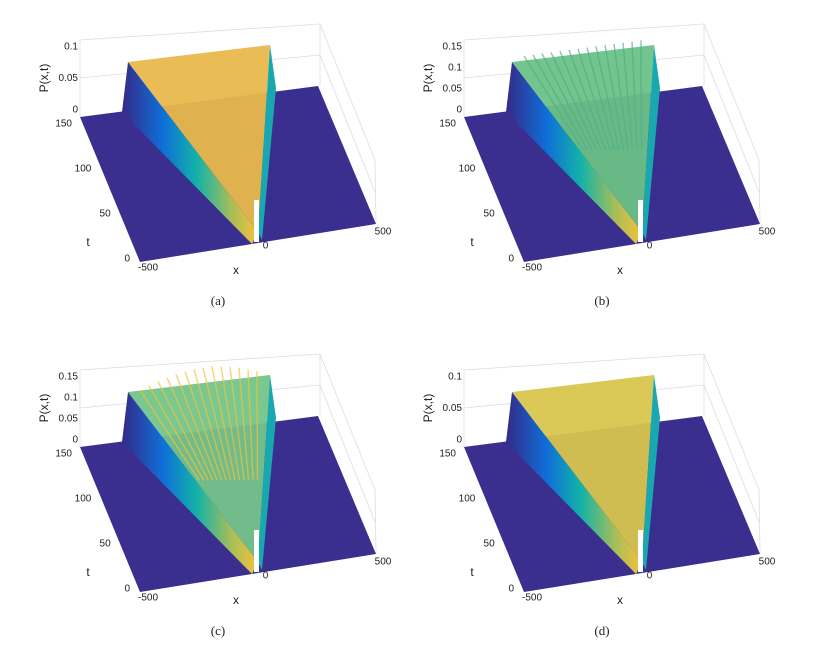 This screenshot has width=820, height=649. Describe the element at coordinates (601, 300) in the screenshot. I see `caption: (b)` at that location.